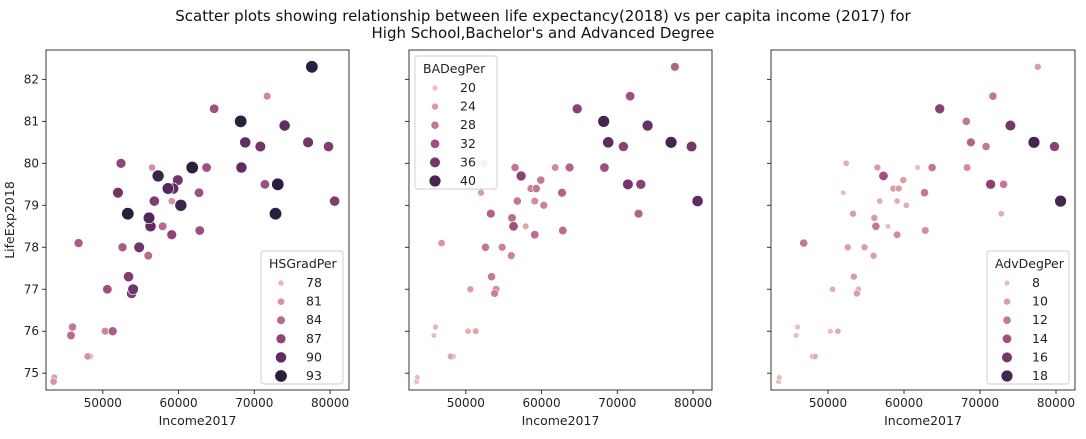  What do you see at coordinates (541, 403) in the screenshot?
I see `x-tick-label: 60000` at bounding box center [541, 403].